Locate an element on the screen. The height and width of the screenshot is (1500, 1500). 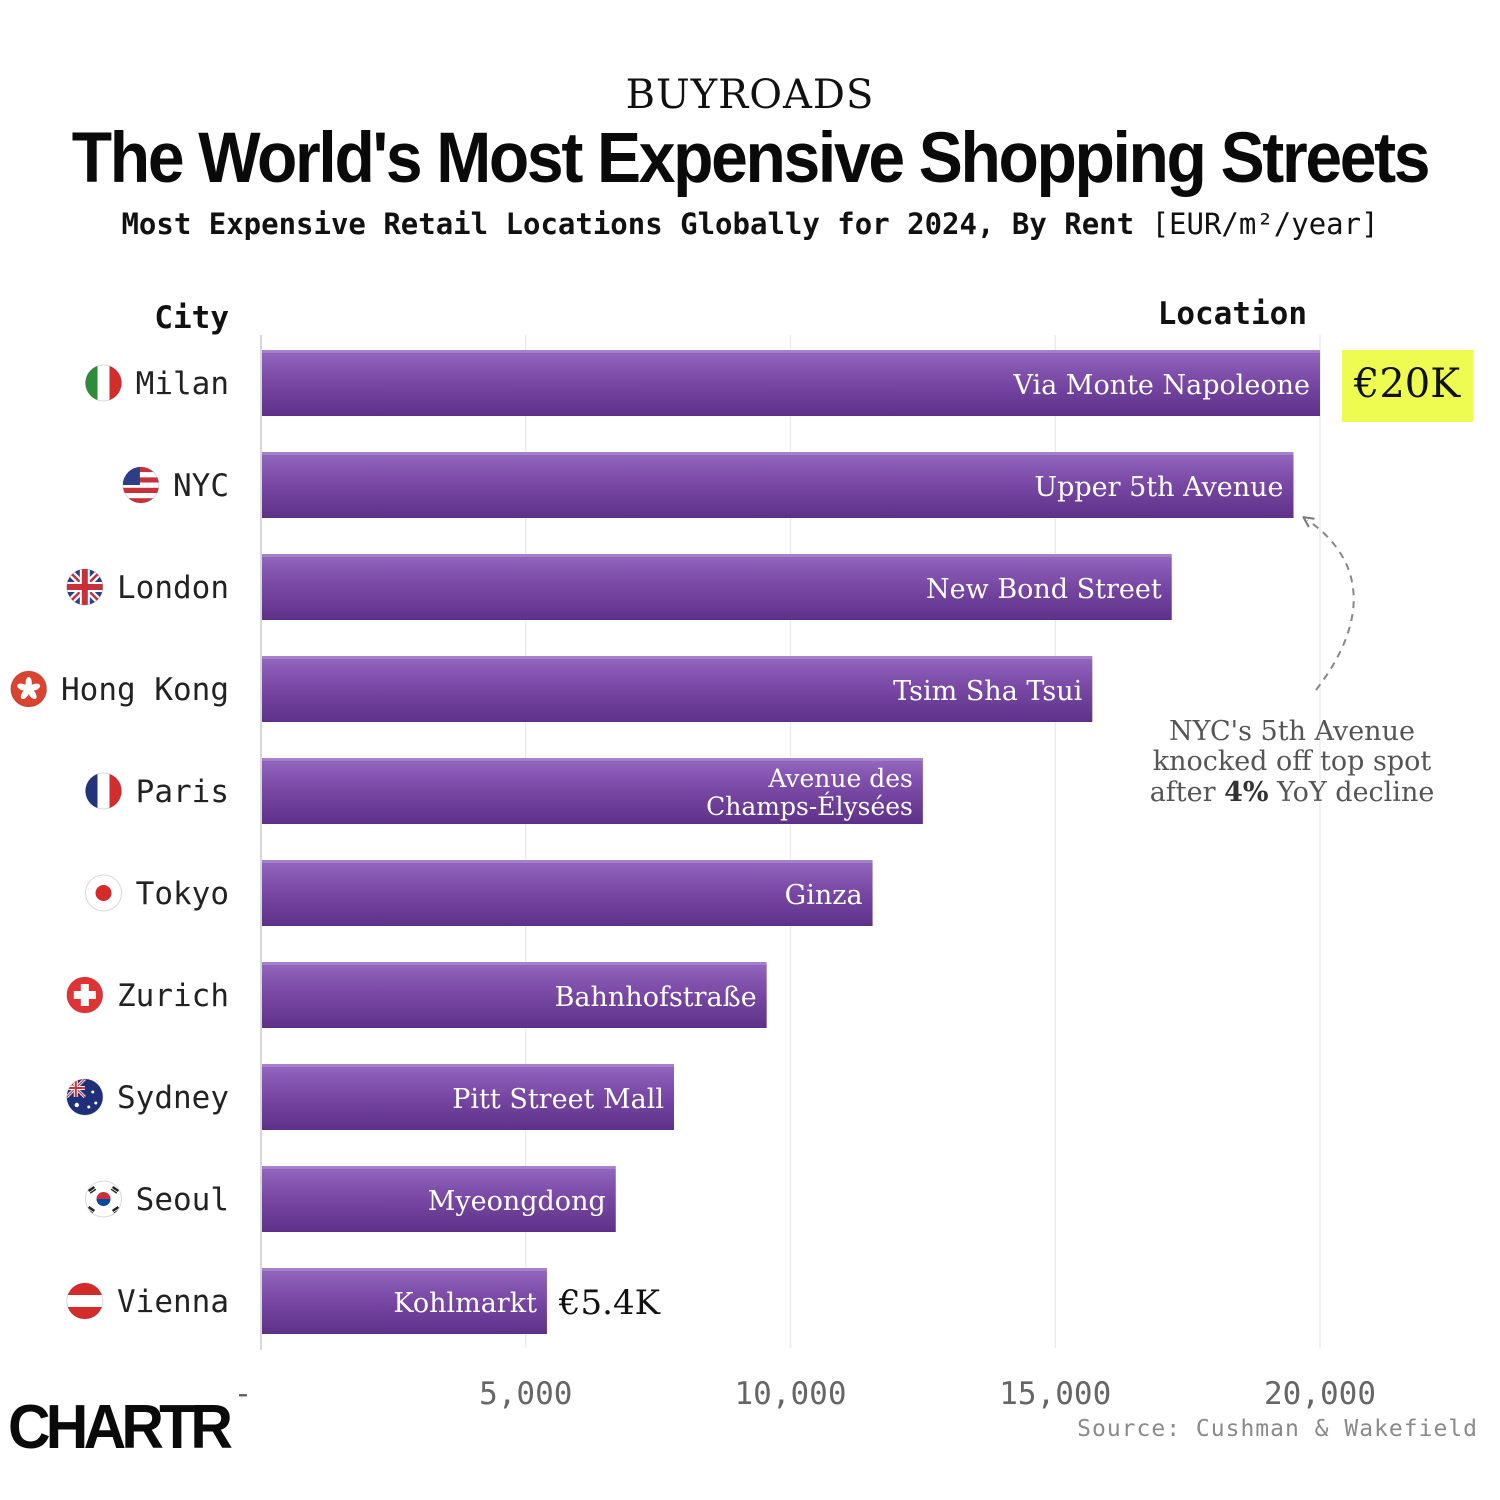
location-label: Bahnhofstraße is located at coordinates (656, 997).